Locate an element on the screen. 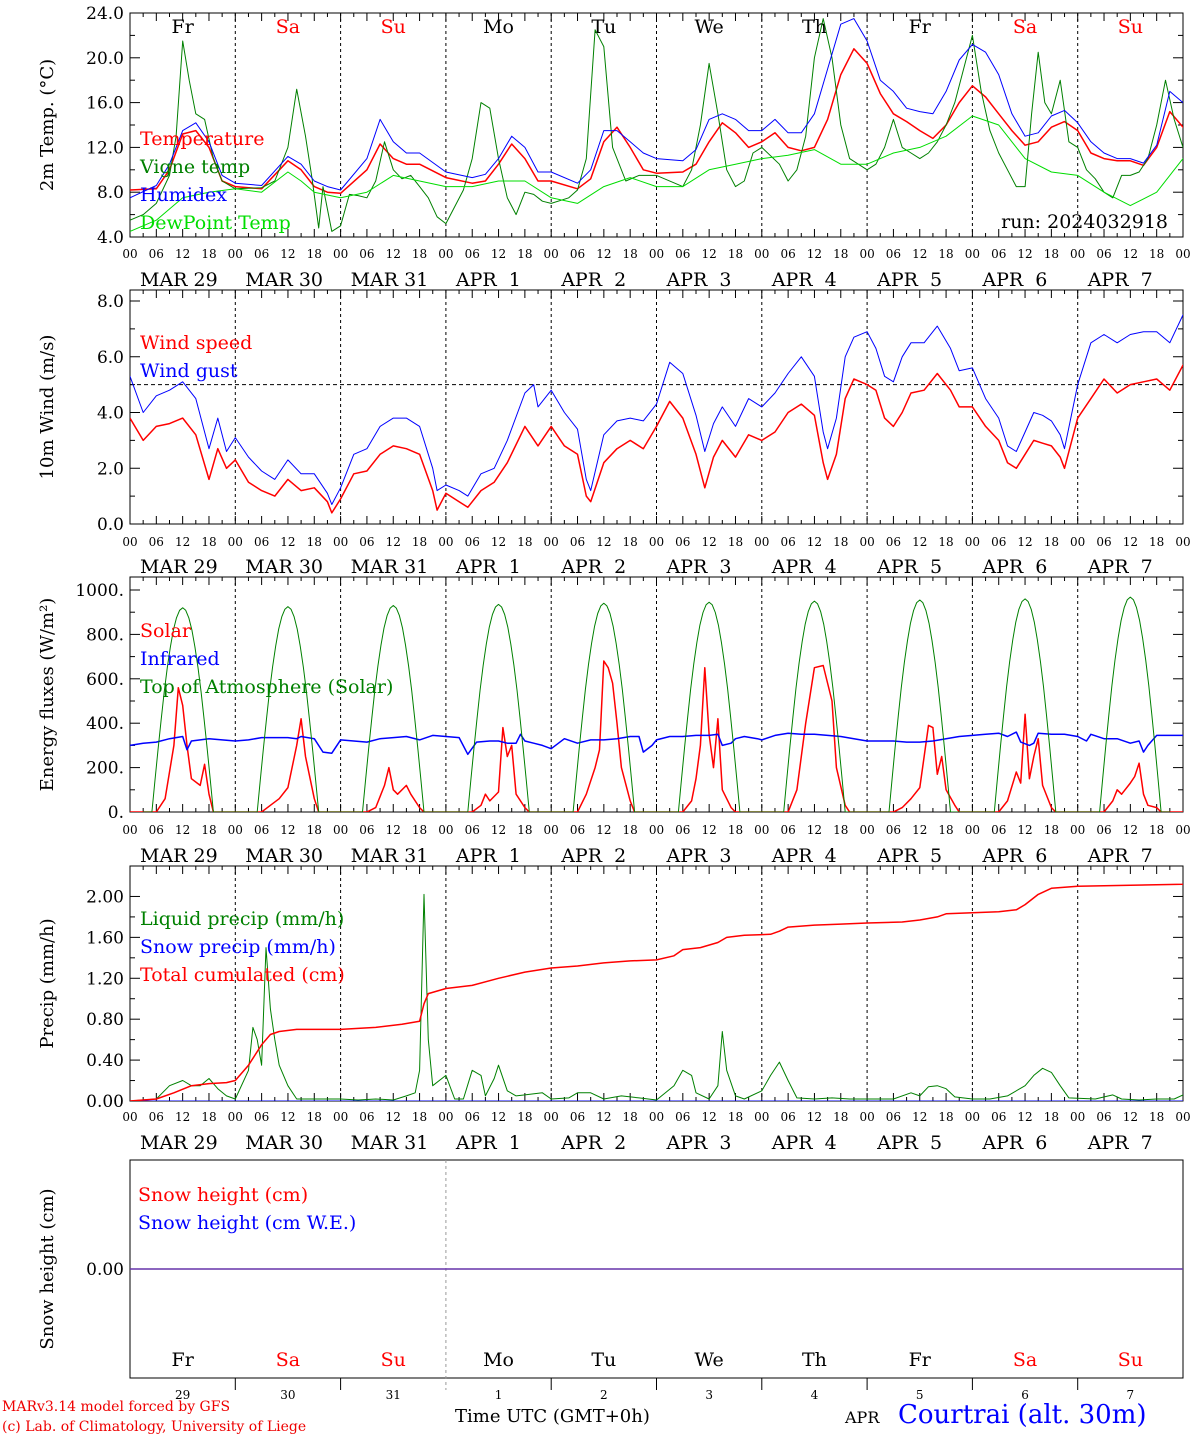  y-tick-label: 6.0 is located at coordinates (110, 358).